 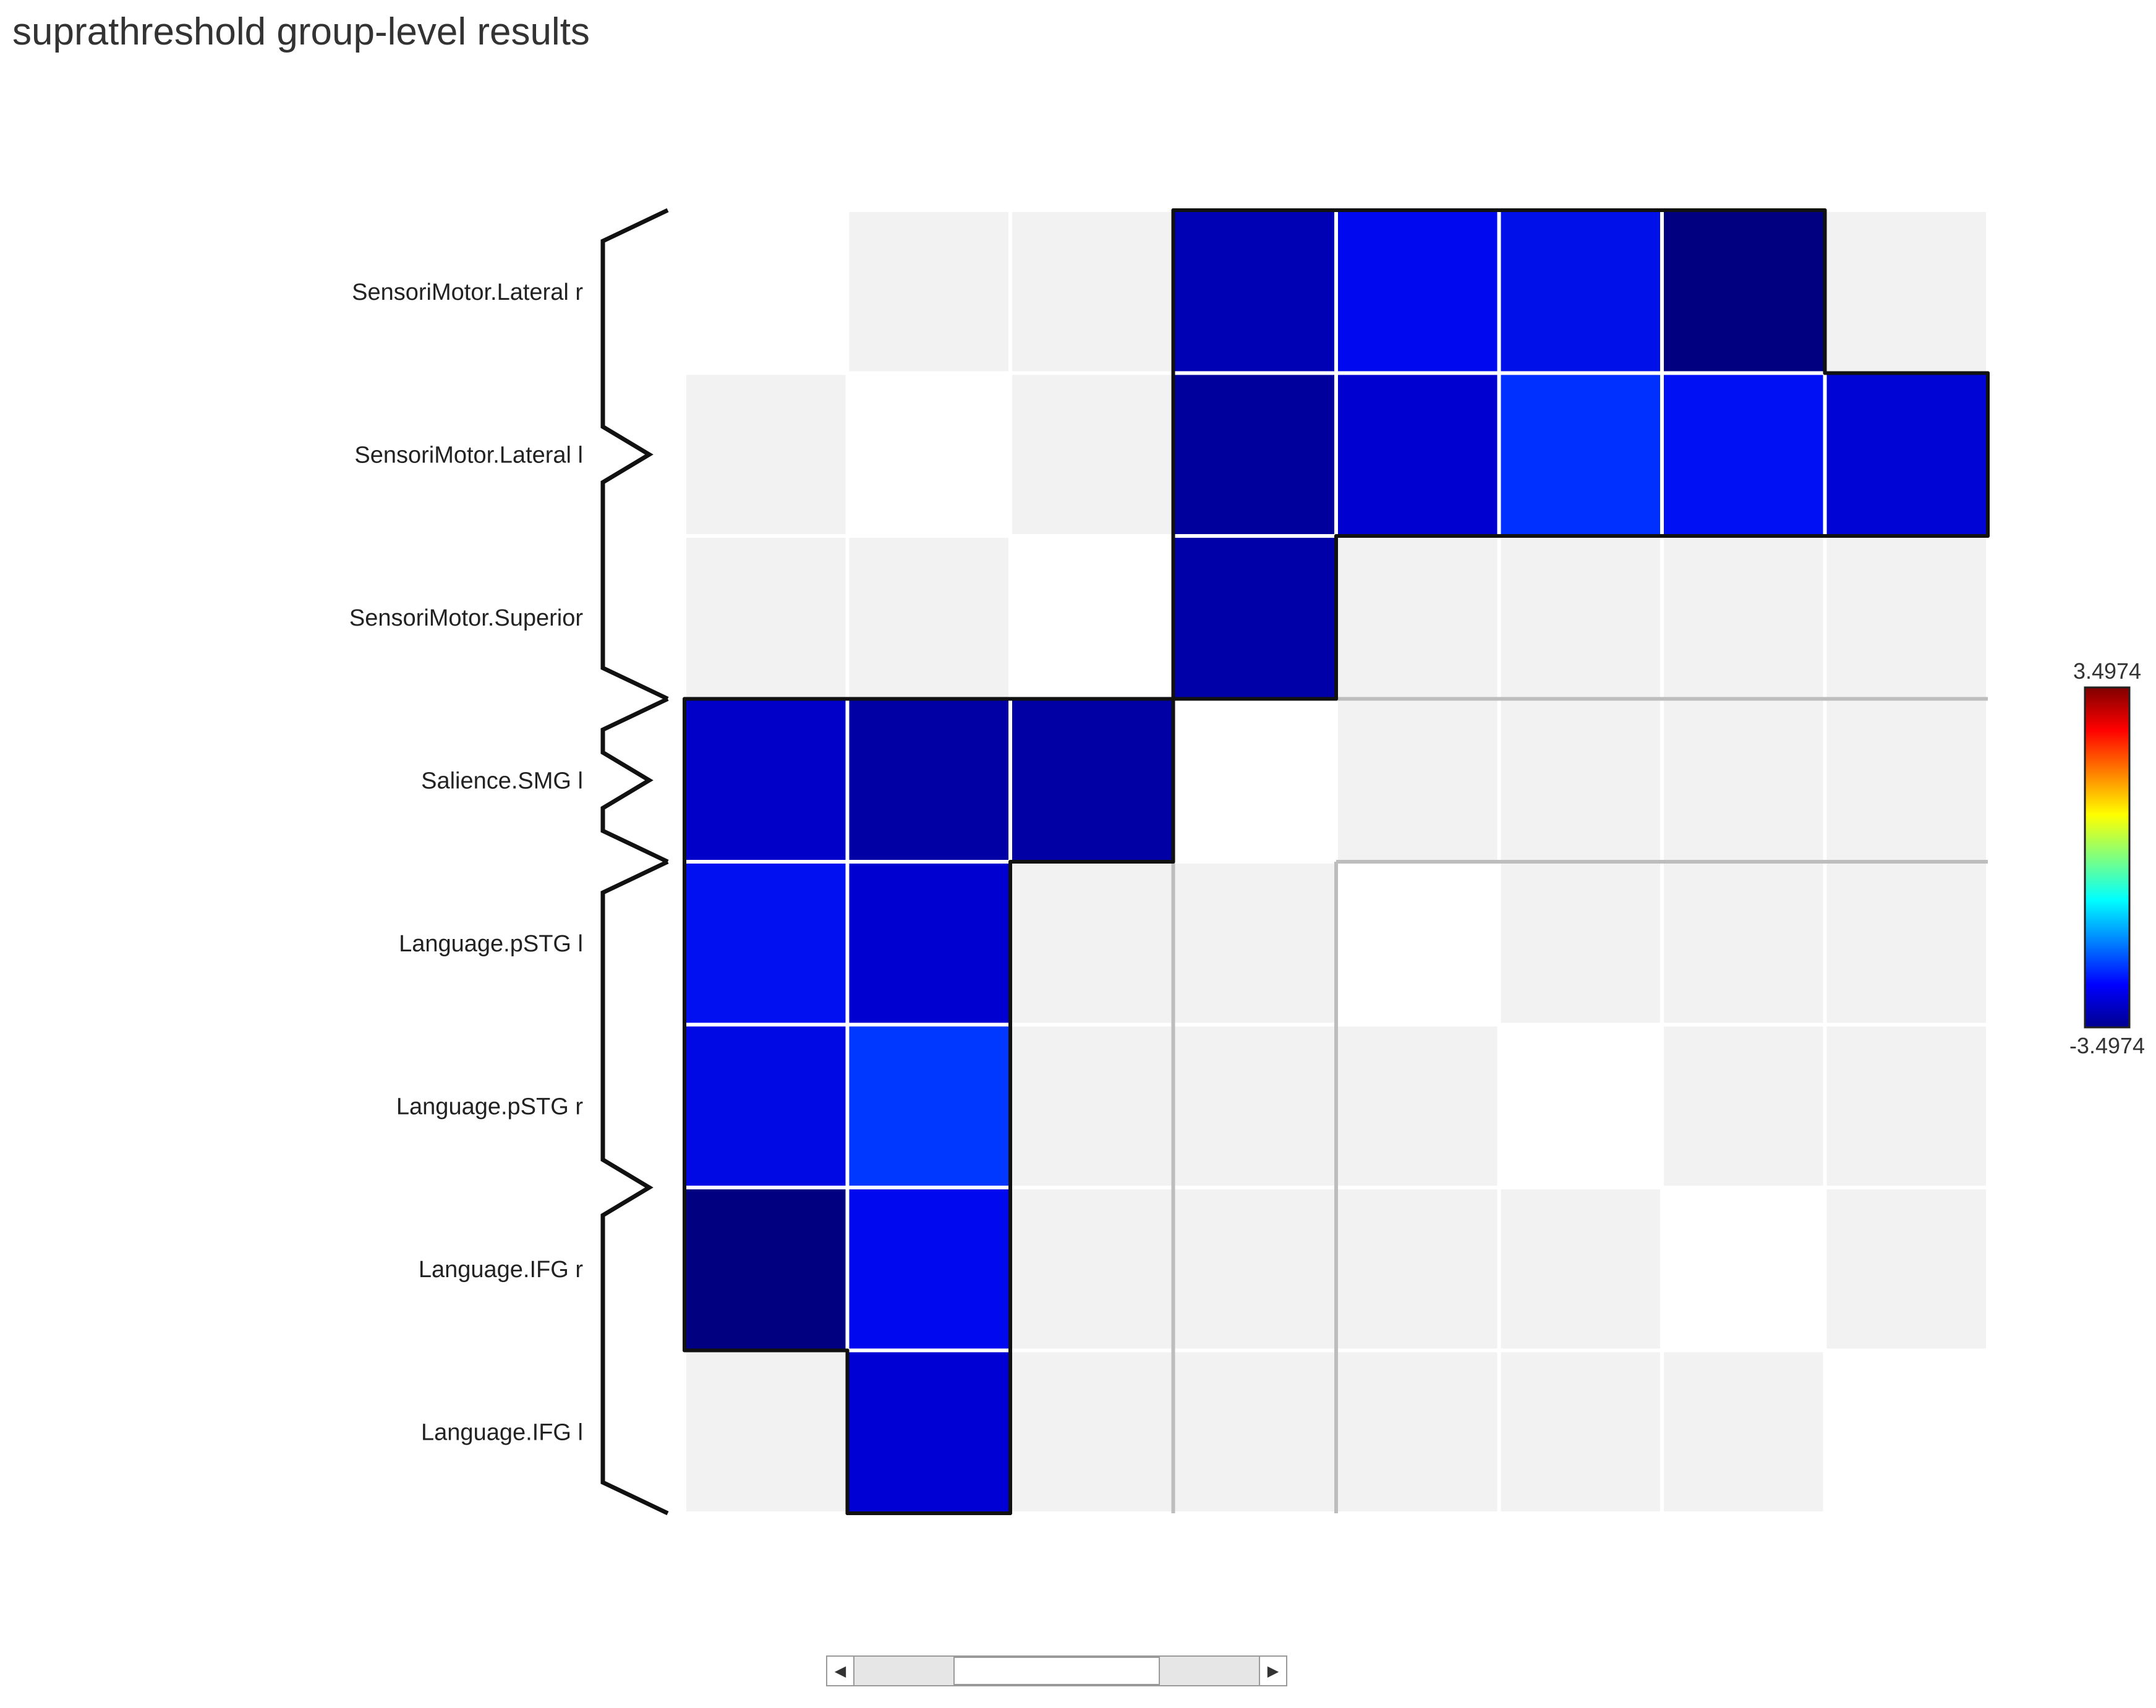 I want to click on roi-label: Language.pSTG l, so click(x=491, y=944).